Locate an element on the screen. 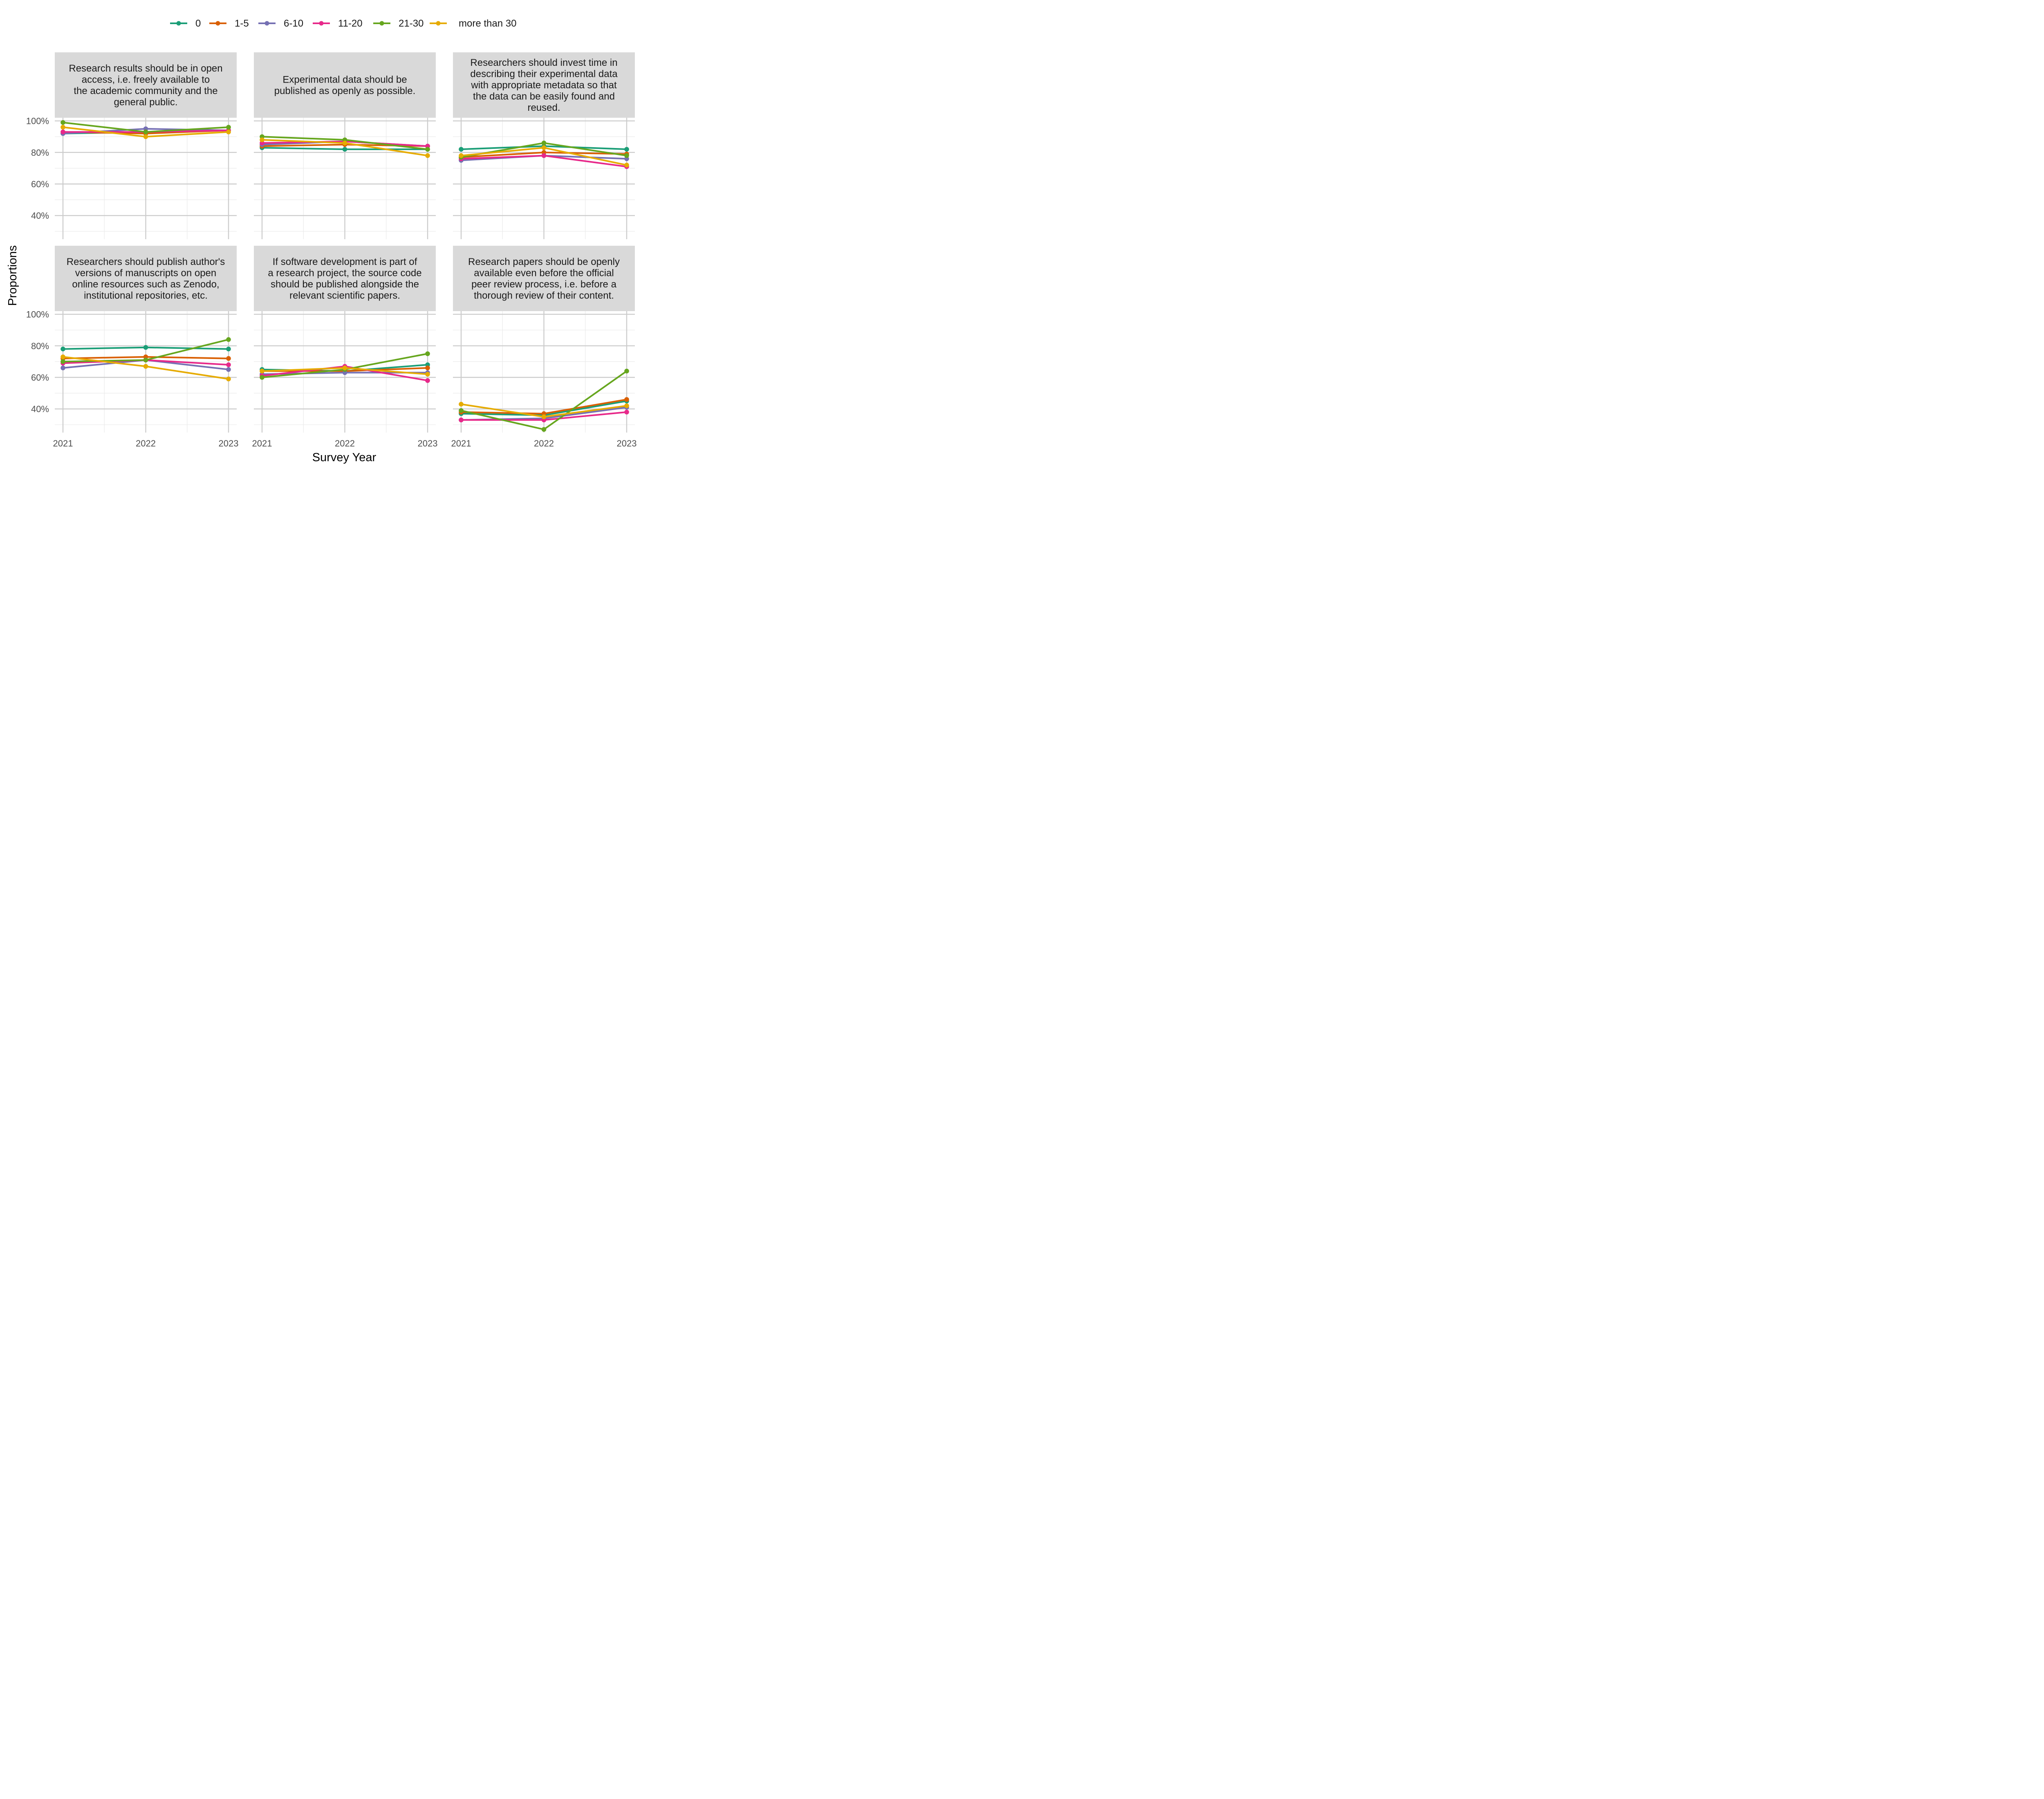 The image size is (2044, 1799). legend-label: 0 is located at coordinates (198, 23).